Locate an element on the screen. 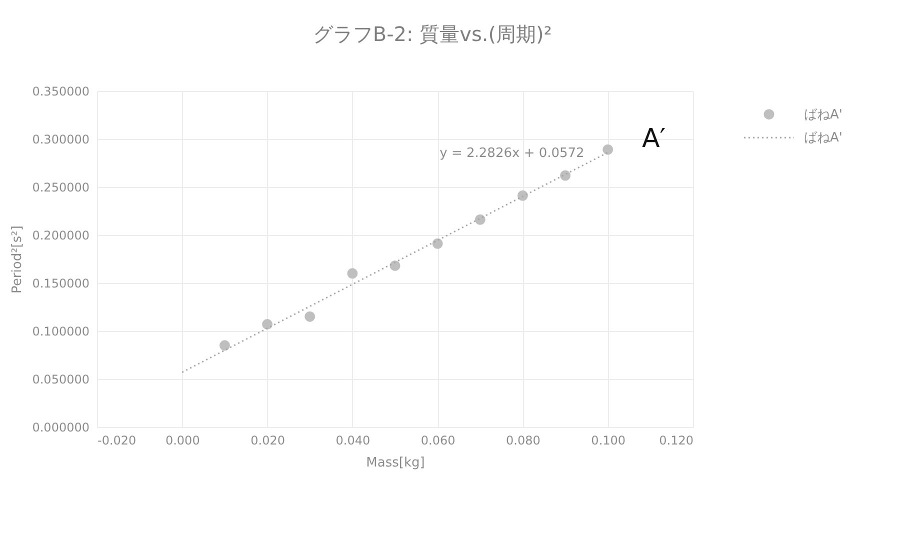 Image resolution: width=902 pixels, height=548 pixels. y-tick-label: 0.200000 is located at coordinates (61, 235).